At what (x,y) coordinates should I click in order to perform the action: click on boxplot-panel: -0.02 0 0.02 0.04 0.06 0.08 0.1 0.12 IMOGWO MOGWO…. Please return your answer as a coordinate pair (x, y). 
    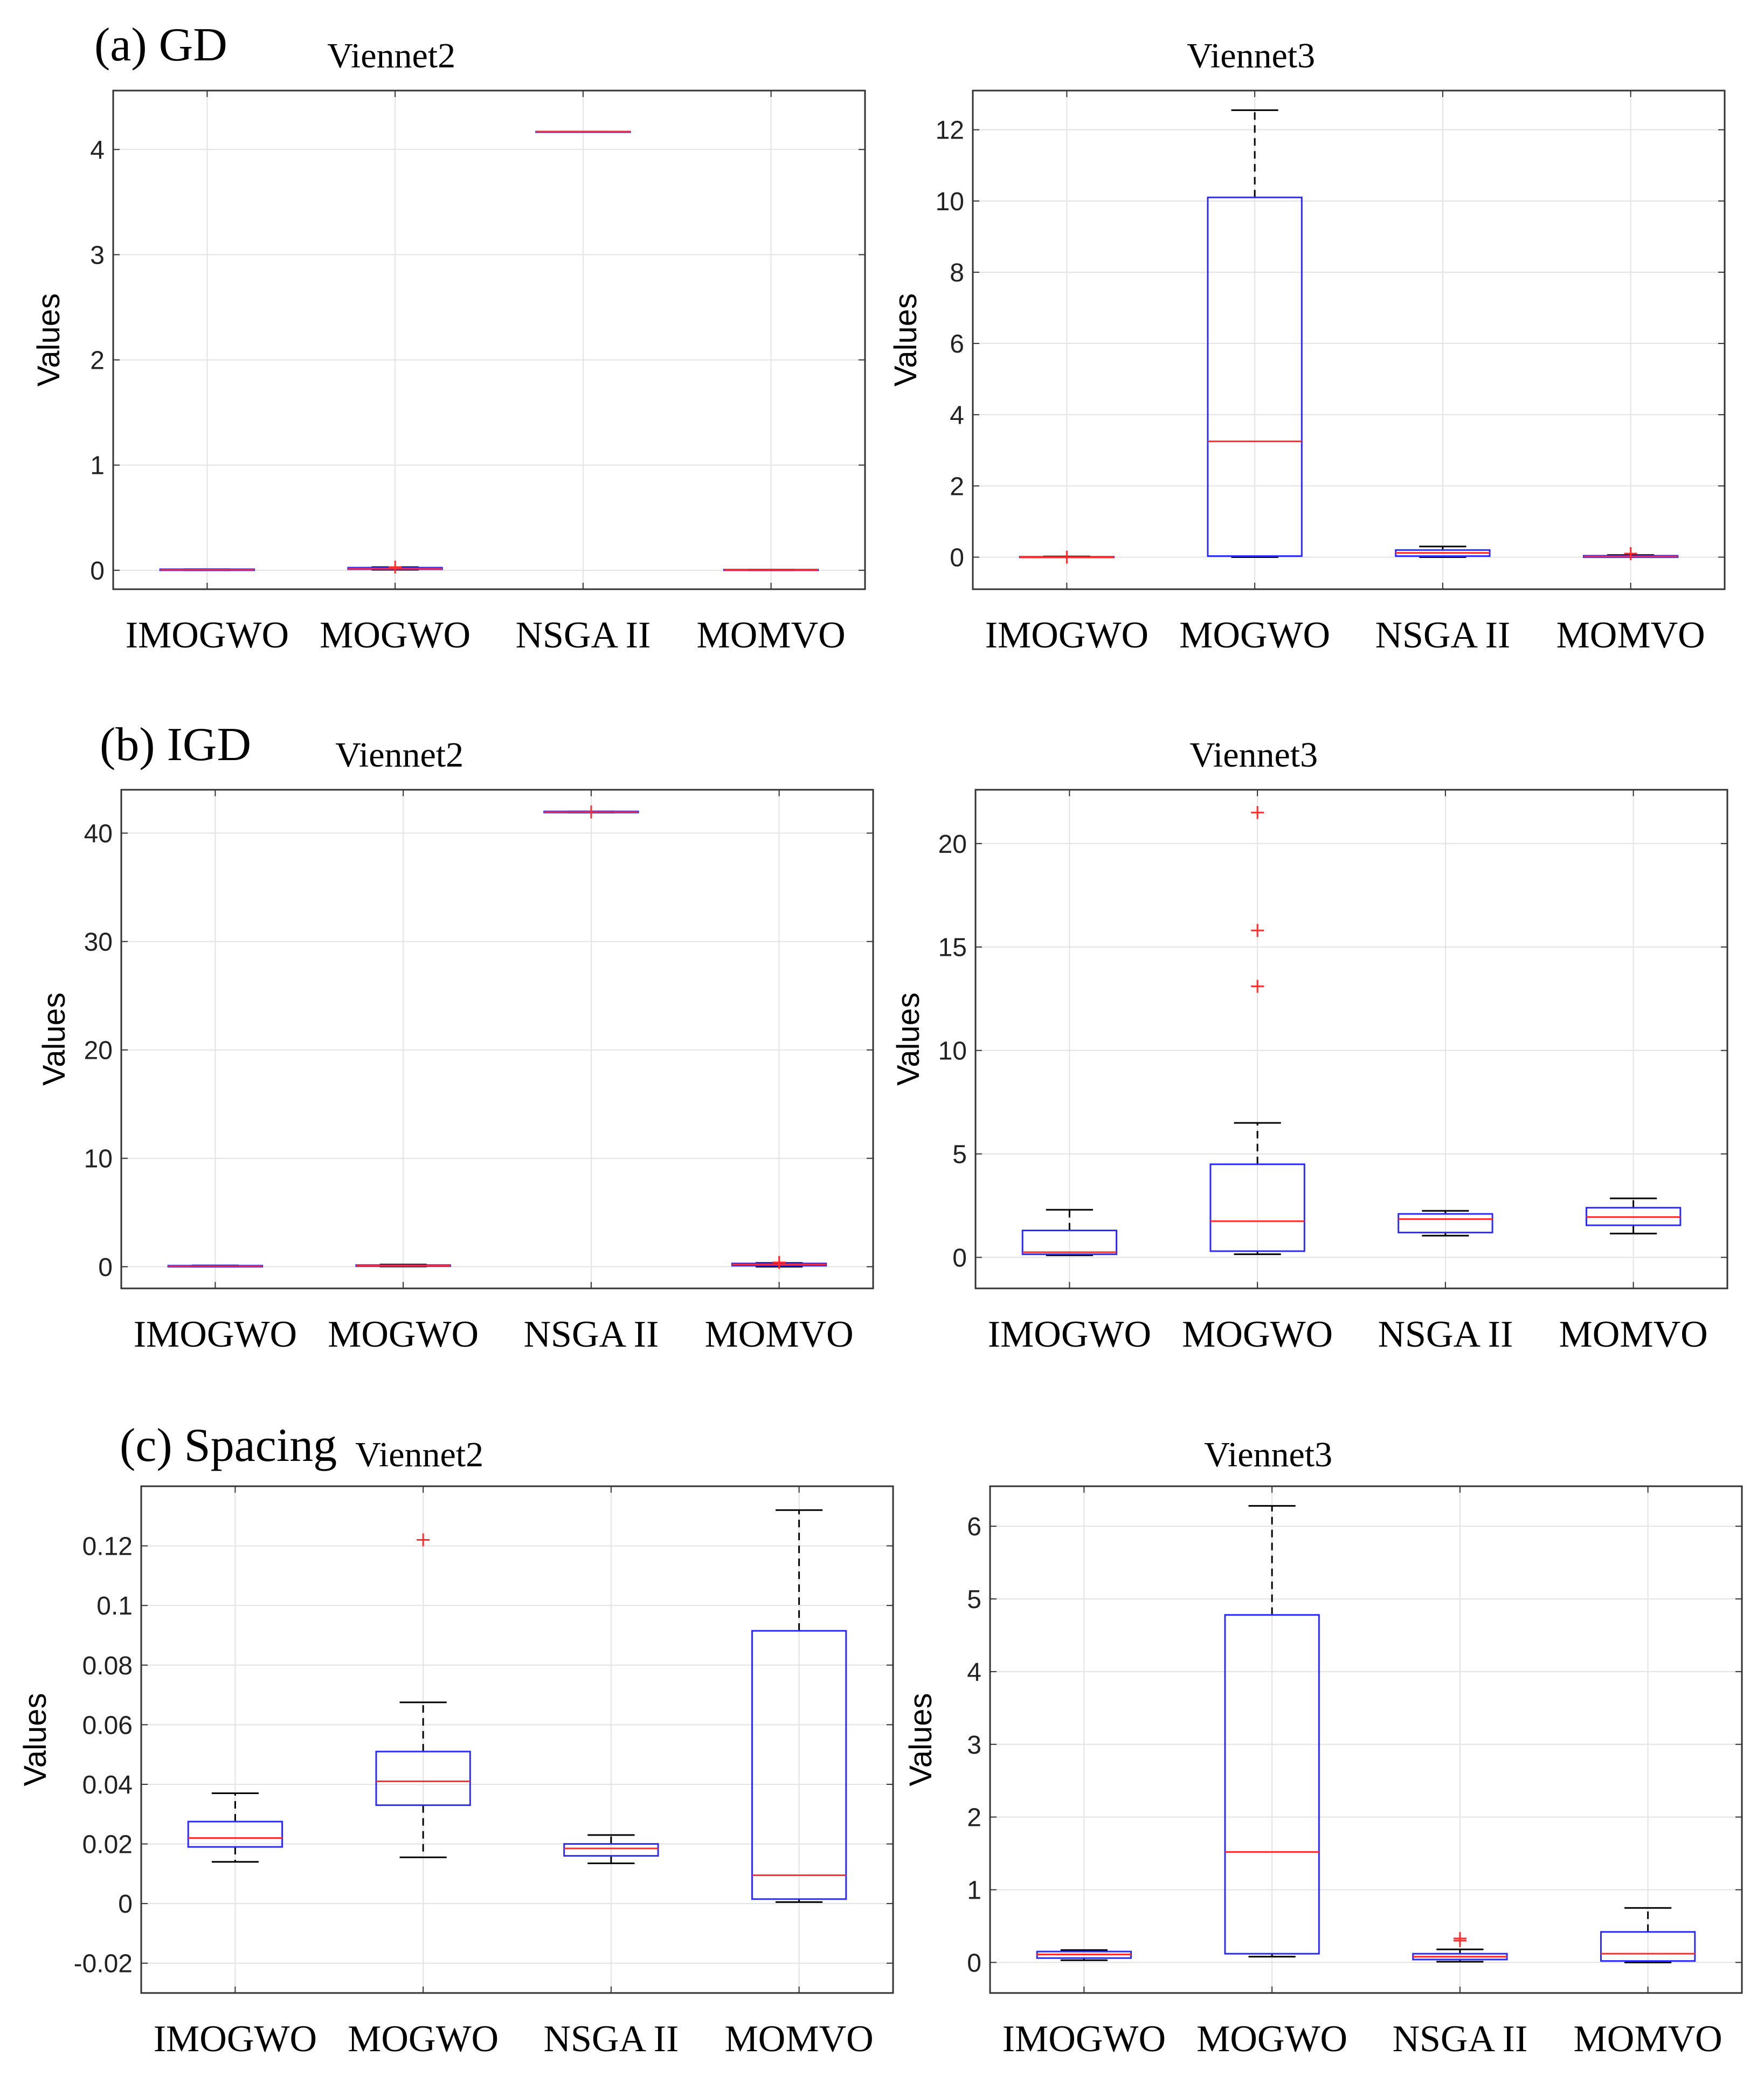
    Looking at the image, I should click on (456, 1747).